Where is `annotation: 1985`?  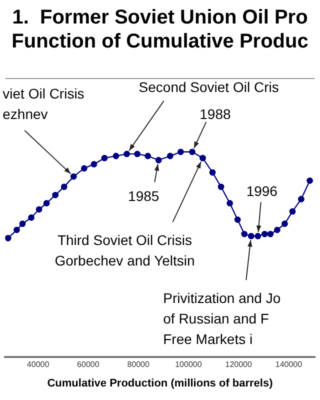 annotation: 1985 is located at coordinates (144, 196).